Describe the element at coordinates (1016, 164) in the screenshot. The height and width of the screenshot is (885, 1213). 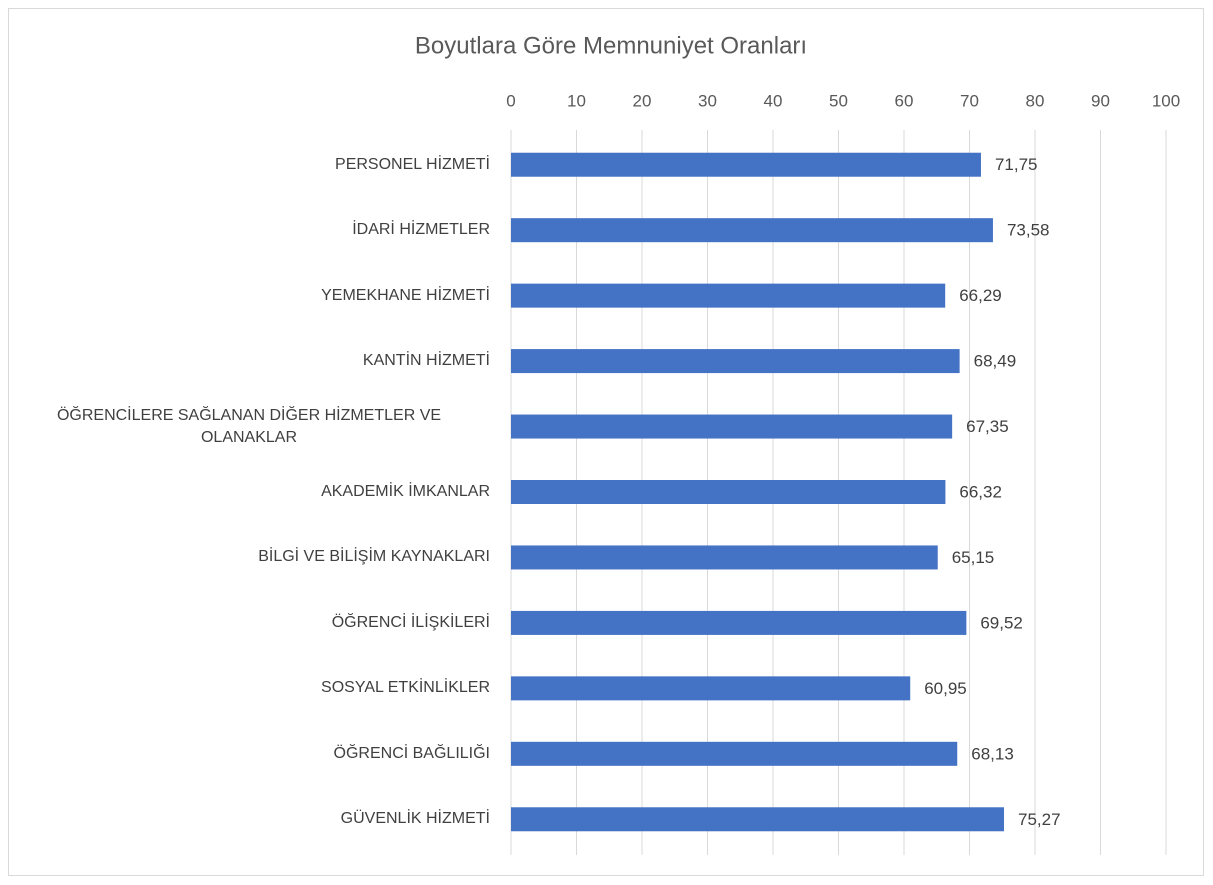
I see `data-label: 71,75` at that location.